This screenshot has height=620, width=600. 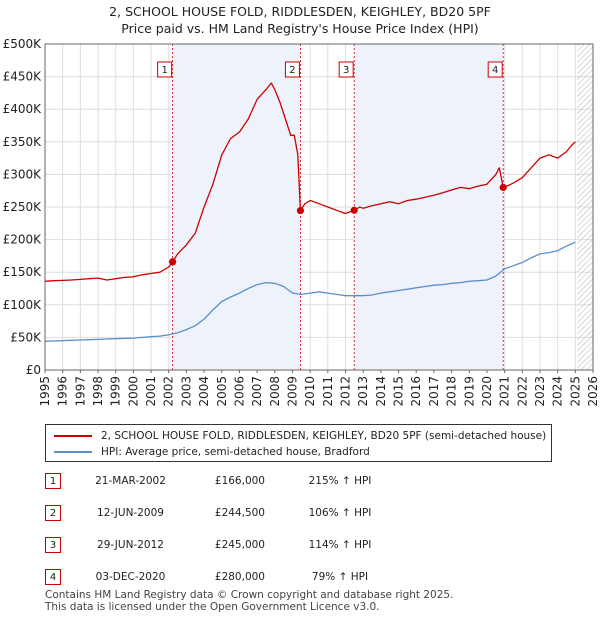 I want to click on y-tick-label: £150K, so click(x=23, y=272).